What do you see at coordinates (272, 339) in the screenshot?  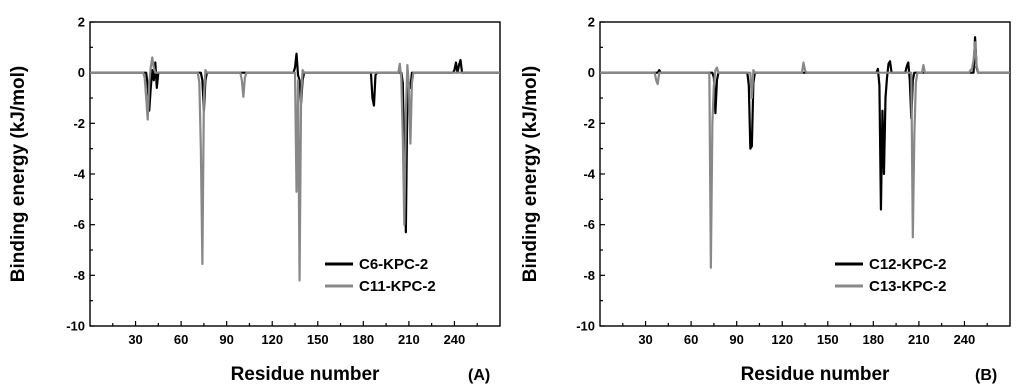 I see `panel-a-x-tick-label: 120` at bounding box center [272, 339].